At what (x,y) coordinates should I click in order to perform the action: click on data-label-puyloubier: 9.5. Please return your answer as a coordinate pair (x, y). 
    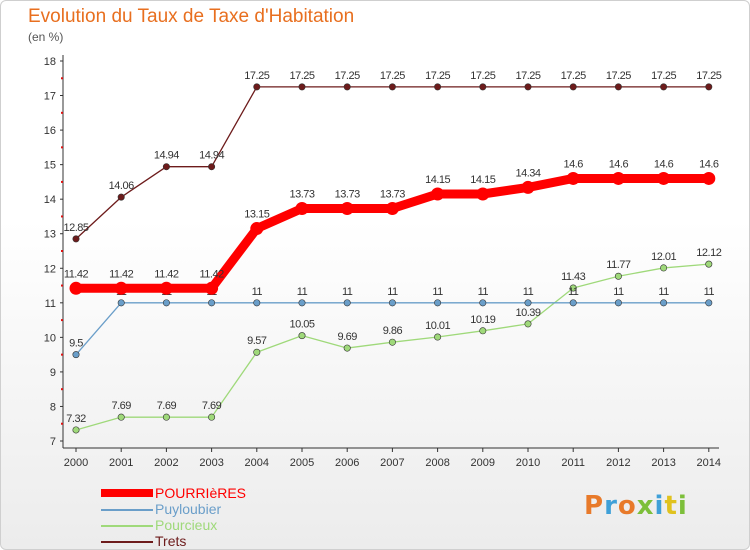
    Looking at the image, I should click on (76, 344).